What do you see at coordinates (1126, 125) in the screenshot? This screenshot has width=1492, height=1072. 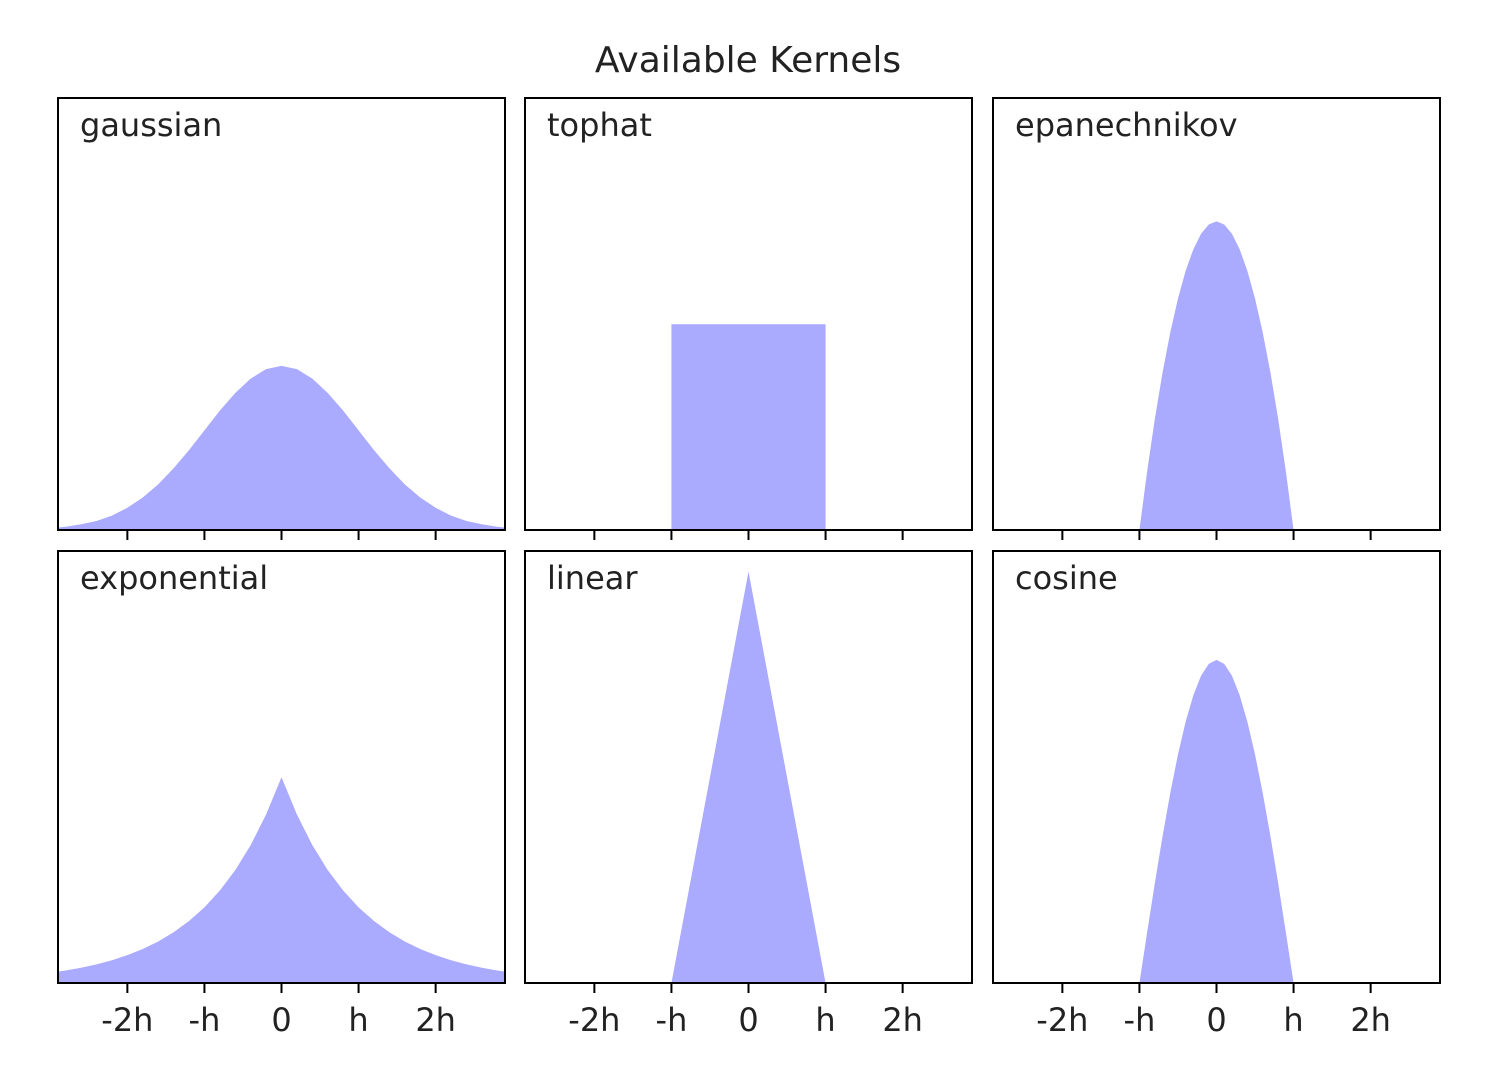 I see `panel-label: epanechnikov` at bounding box center [1126, 125].